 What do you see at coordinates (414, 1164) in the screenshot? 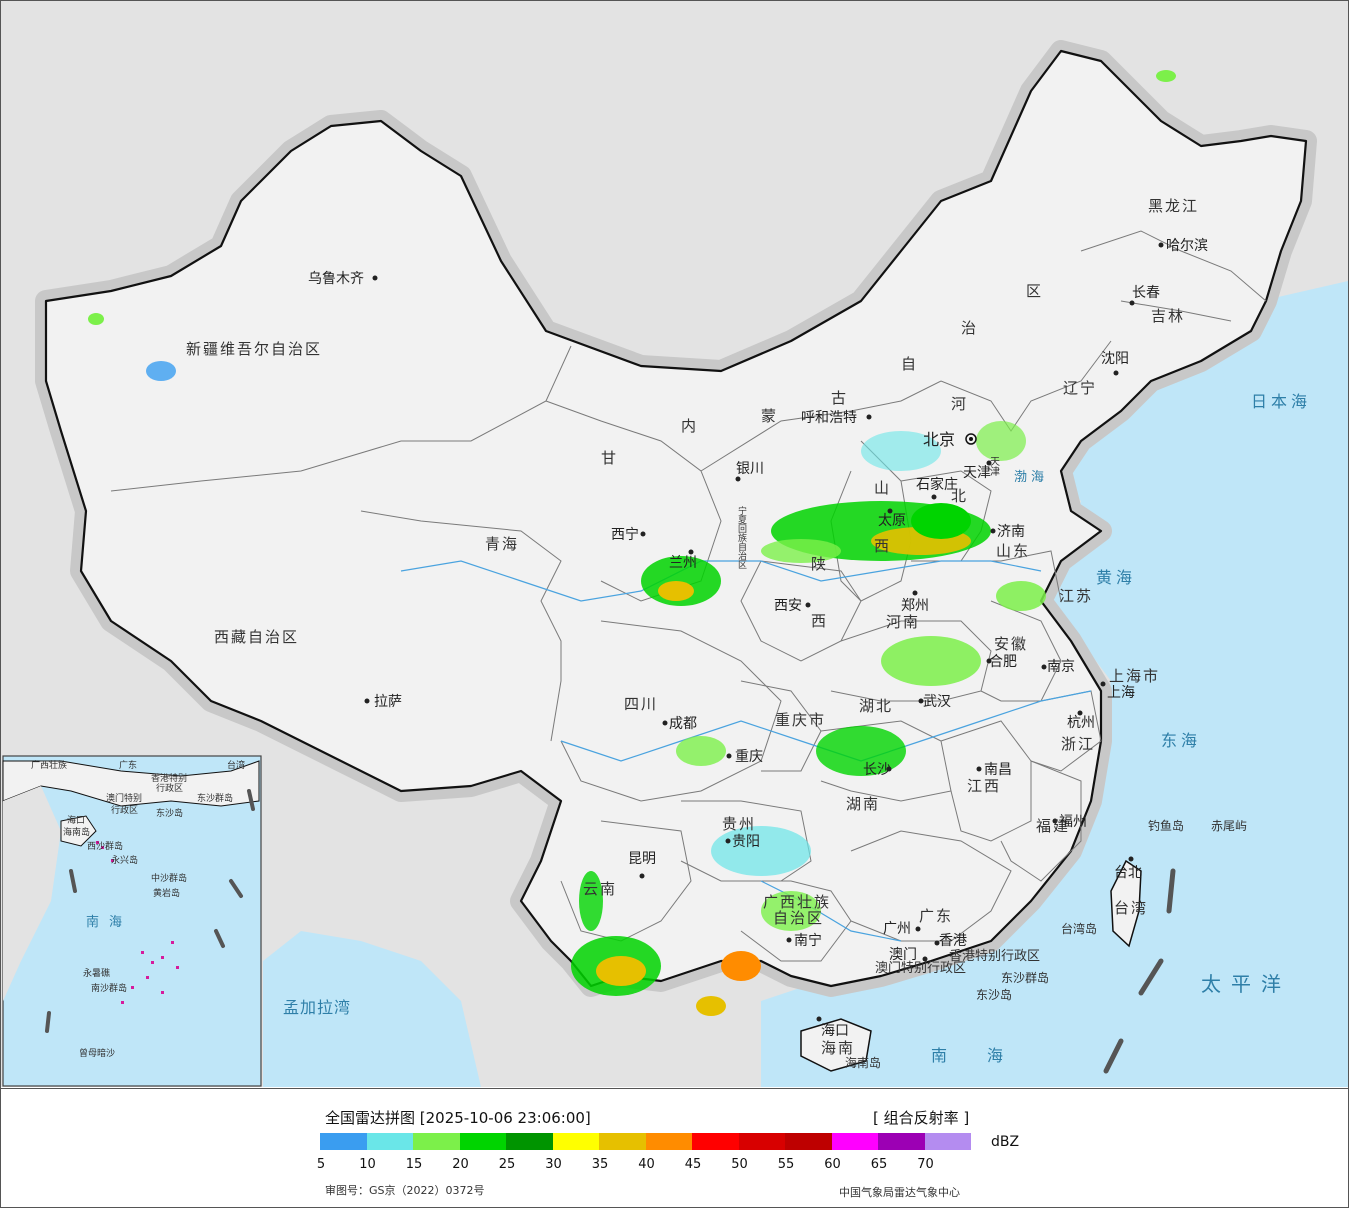
I see `scale-tick-label: 15` at bounding box center [414, 1164].